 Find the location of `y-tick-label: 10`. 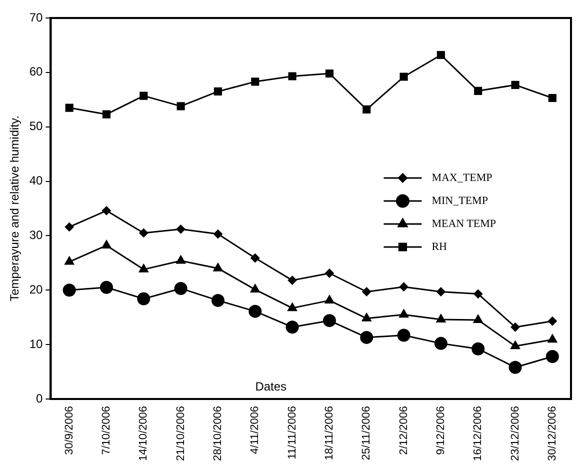

y-tick-label: 10 is located at coordinates (36, 343).